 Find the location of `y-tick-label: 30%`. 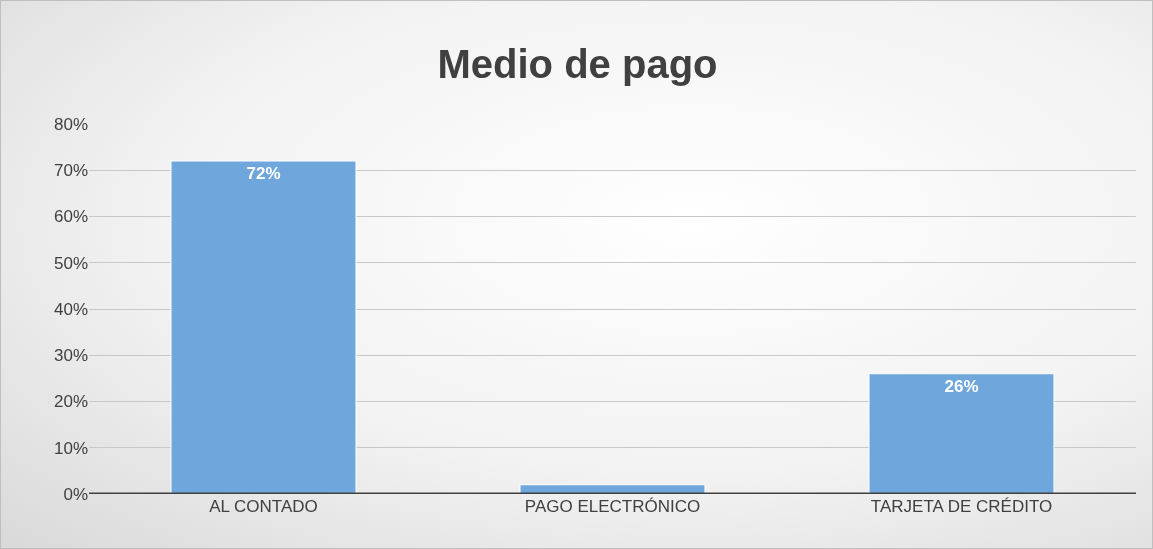

y-tick-label: 30% is located at coordinates (70, 356).